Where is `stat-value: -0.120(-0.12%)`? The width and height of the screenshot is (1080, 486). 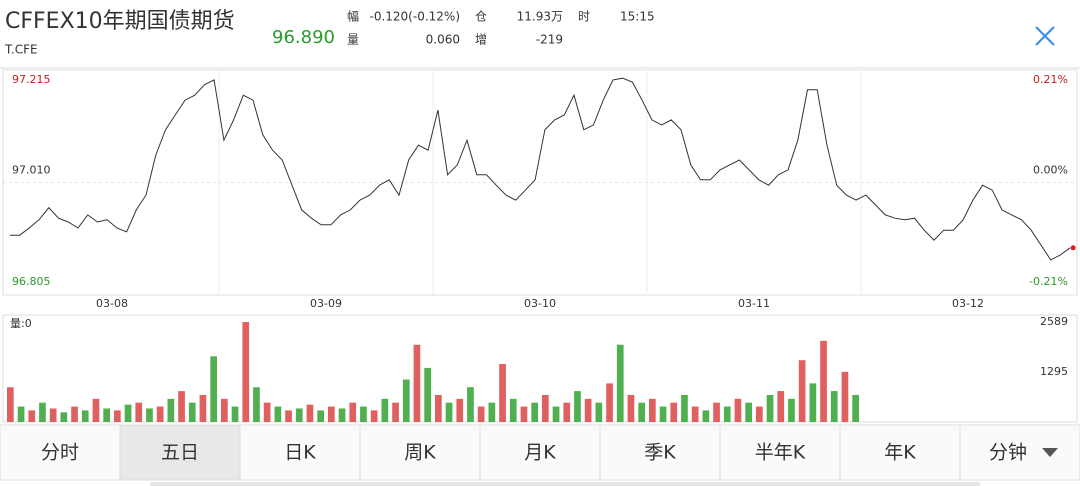 stat-value: -0.120(-0.12%) is located at coordinates (415, 17).